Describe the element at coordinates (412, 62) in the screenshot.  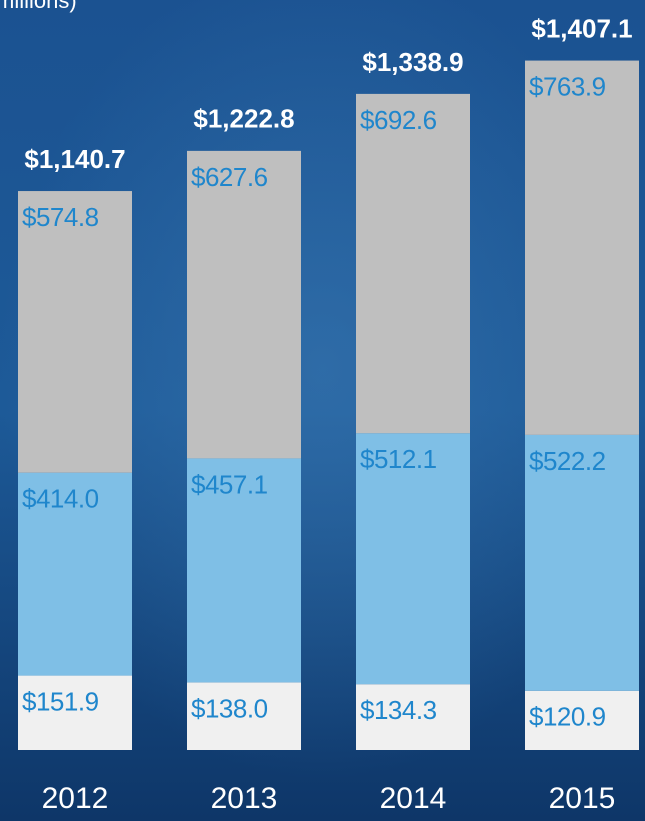
I see `total-label: $1,338.9` at that location.